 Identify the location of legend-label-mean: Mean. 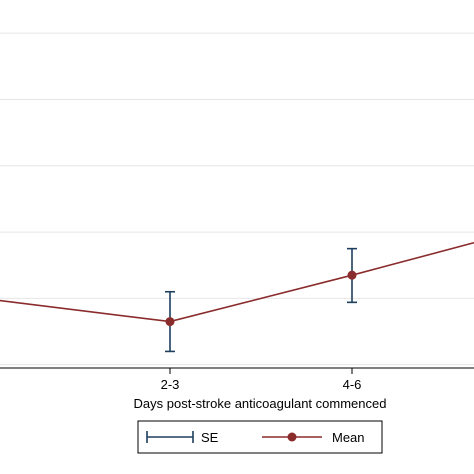
(348, 437).